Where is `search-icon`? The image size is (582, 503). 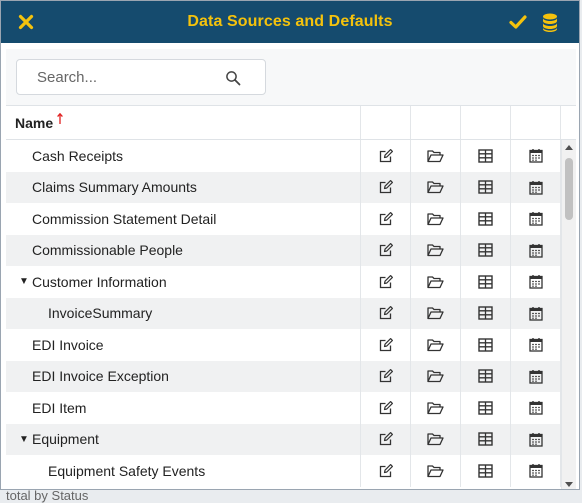
search-icon is located at coordinates (233, 78).